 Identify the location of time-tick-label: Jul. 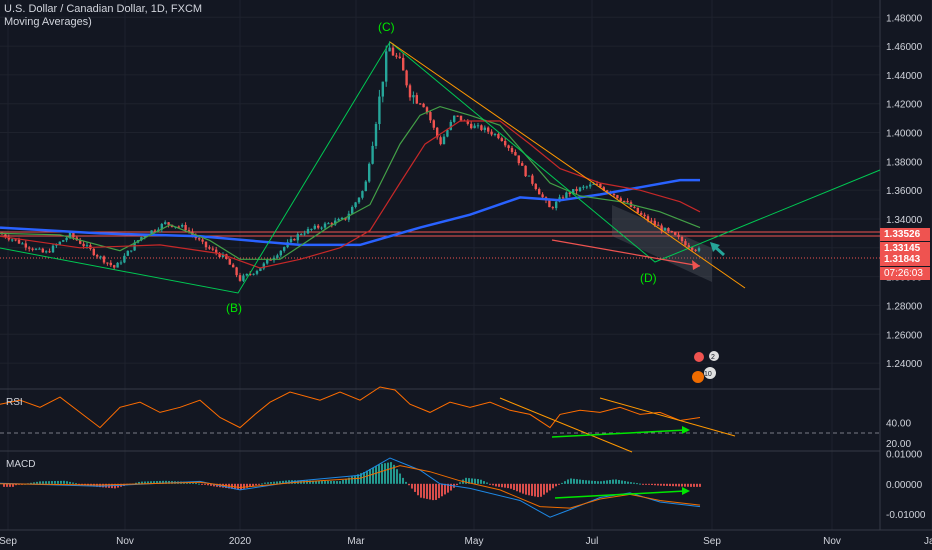
(592, 541).